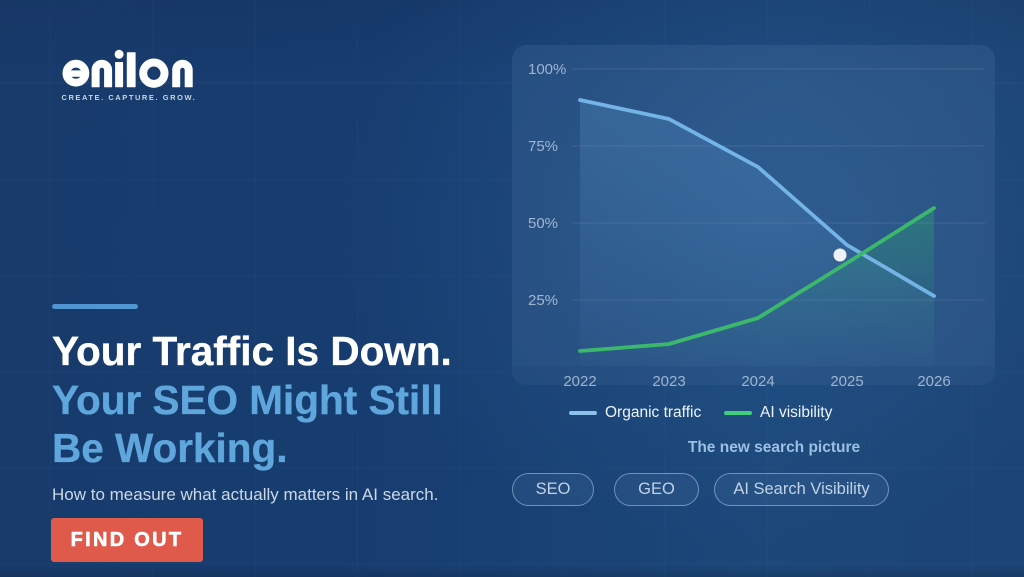 Image resolution: width=1024 pixels, height=577 pixels. Describe the element at coordinates (933, 381) in the screenshot. I see `svg-text: 2026` at that location.